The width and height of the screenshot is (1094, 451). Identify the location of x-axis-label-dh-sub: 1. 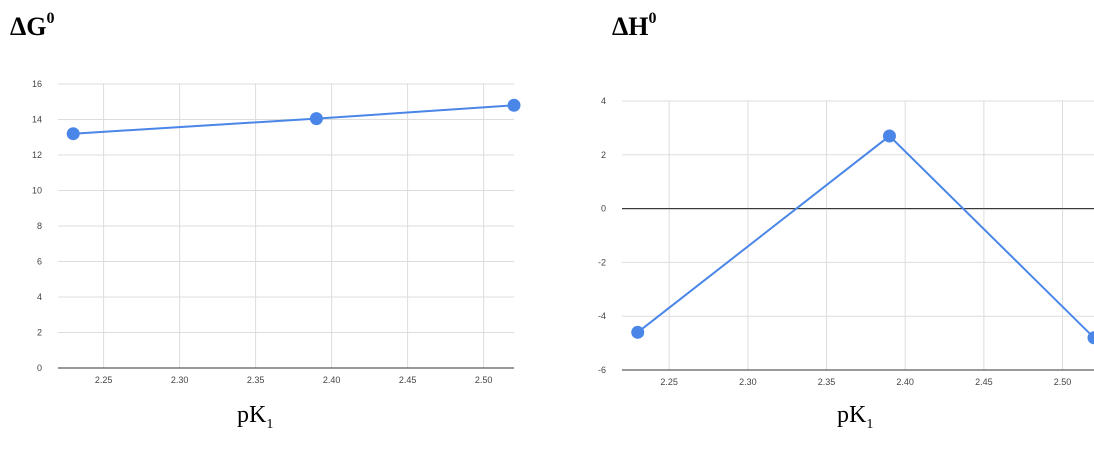
(870, 424).